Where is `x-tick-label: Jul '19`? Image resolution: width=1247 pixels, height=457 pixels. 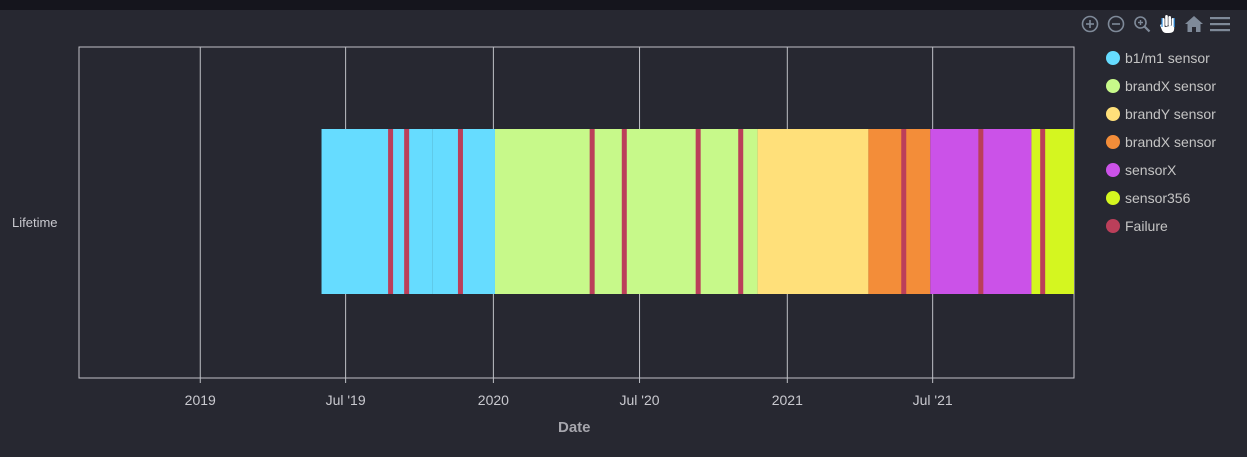 x-tick-label: Jul '19 is located at coordinates (346, 400).